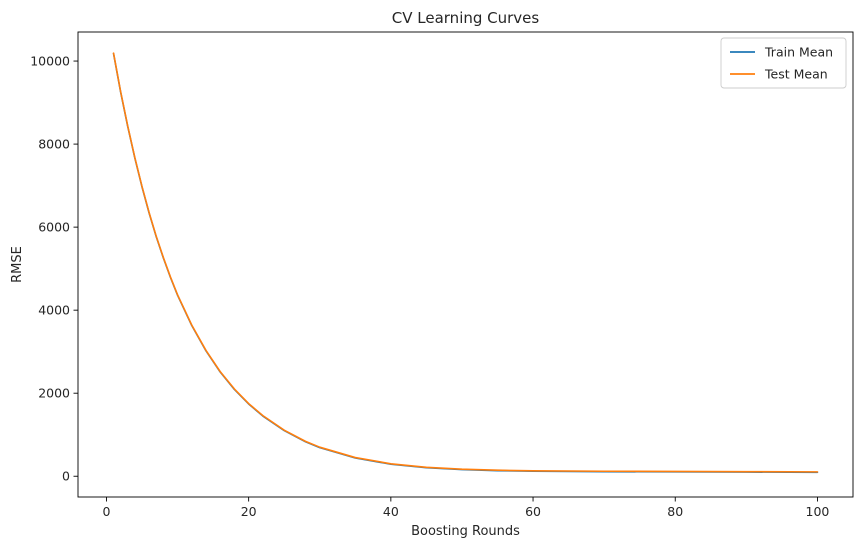 This screenshot has height=547, width=868. I want to click on x-tick-label: 100, so click(818, 511).